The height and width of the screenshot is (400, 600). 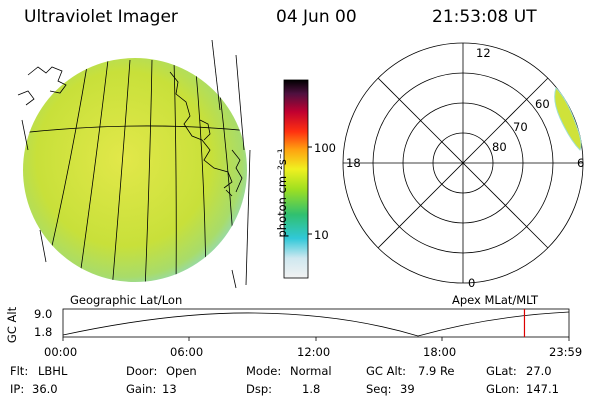 What do you see at coordinates (581, 163) in the screenshot?
I see `mlt-6-label: 6` at bounding box center [581, 163].